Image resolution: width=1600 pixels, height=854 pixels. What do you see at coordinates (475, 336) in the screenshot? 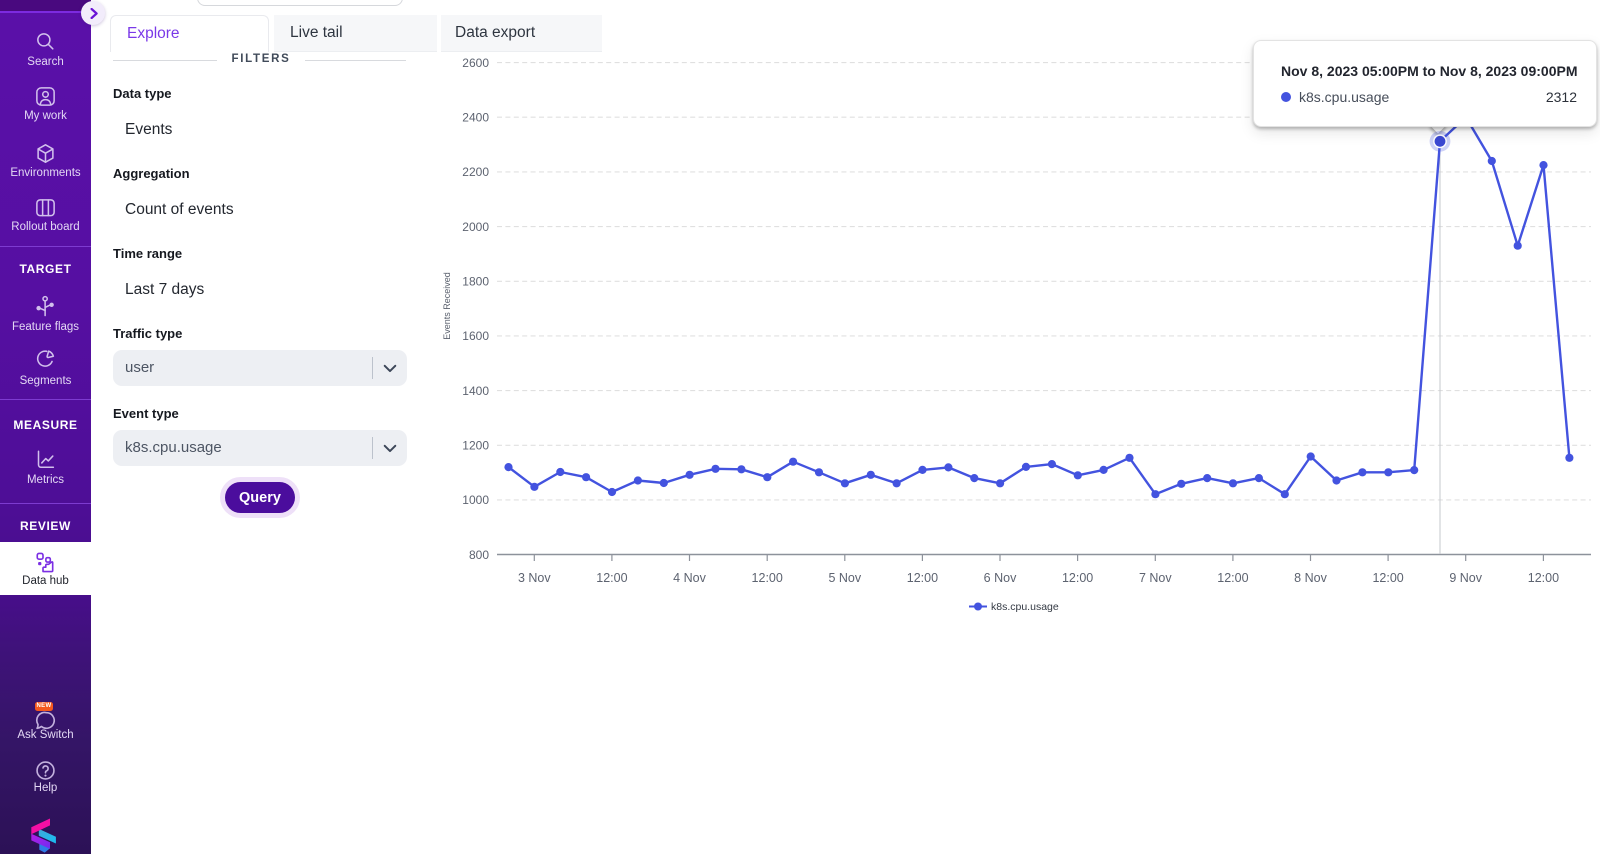
I see `svg-text: 1600` at bounding box center [475, 336].